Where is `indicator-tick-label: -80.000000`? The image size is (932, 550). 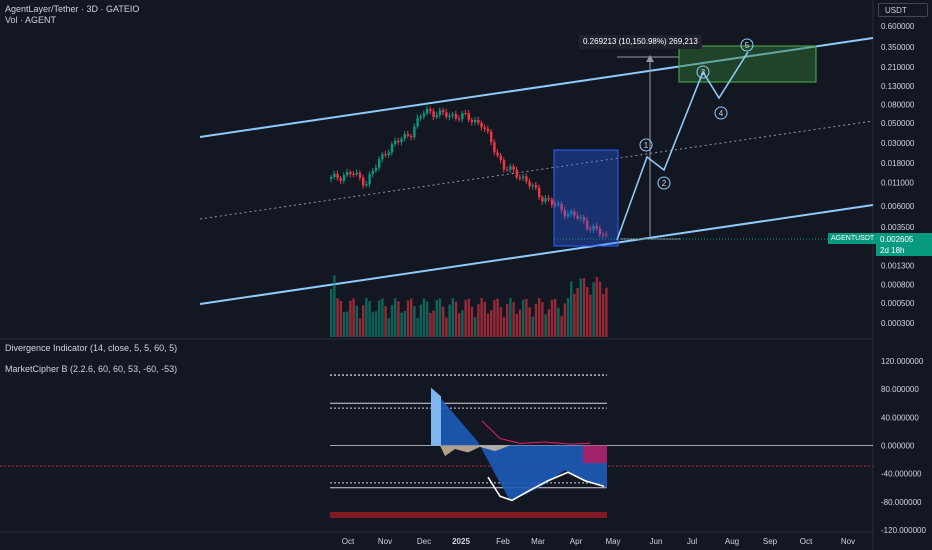
indicator-tick-label: -80.000000 is located at coordinates (901, 502).